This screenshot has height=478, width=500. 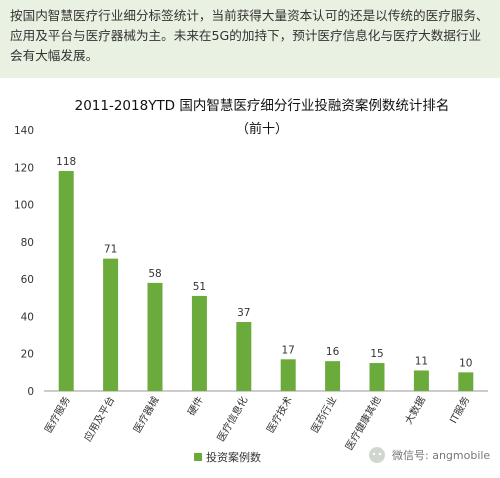 I want to click on watermark: 微信号: angmobile, so click(x=429, y=455).